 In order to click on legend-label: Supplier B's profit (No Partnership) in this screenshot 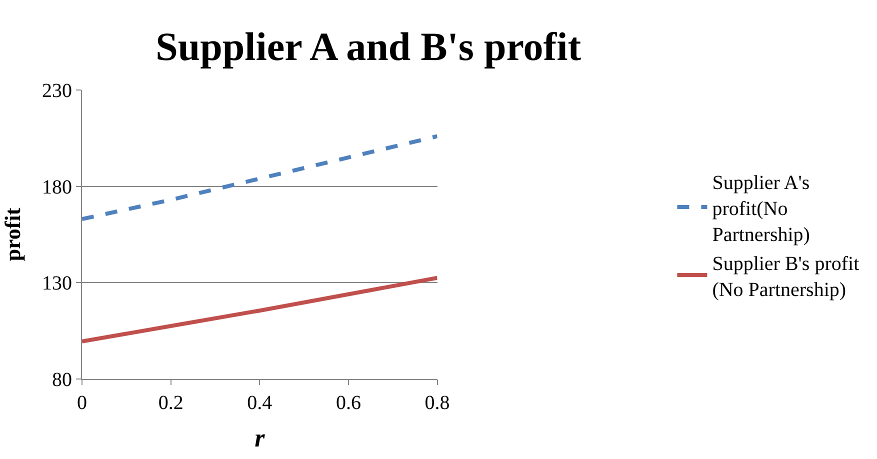, I will do `click(786, 276)`.